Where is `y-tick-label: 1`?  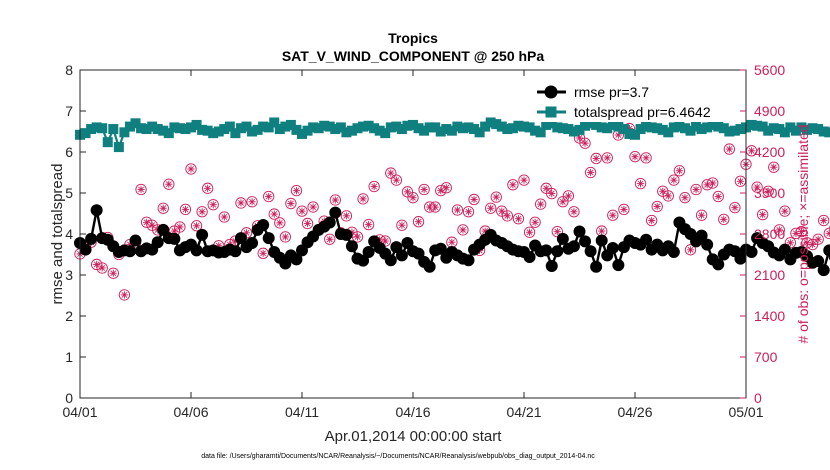
y-tick-label: 1 is located at coordinates (69, 357).